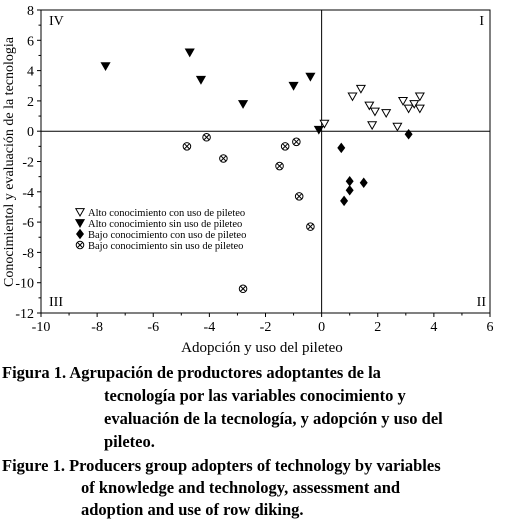 The height and width of the screenshot is (526, 512). I want to click on quadrant-label: IV, so click(56, 21).